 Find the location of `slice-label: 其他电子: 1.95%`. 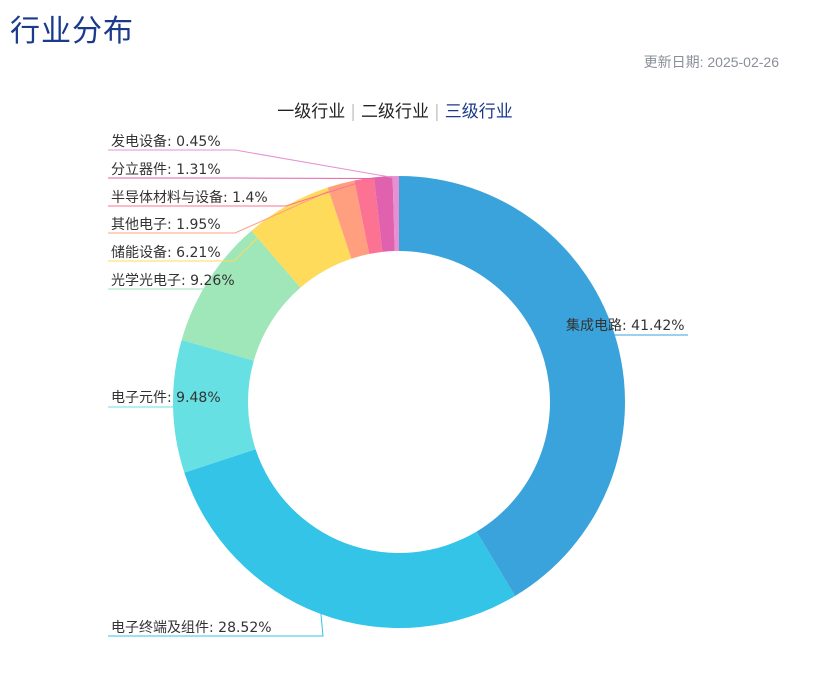

slice-label: 其他电子: 1.95% is located at coordinates (166, 225).